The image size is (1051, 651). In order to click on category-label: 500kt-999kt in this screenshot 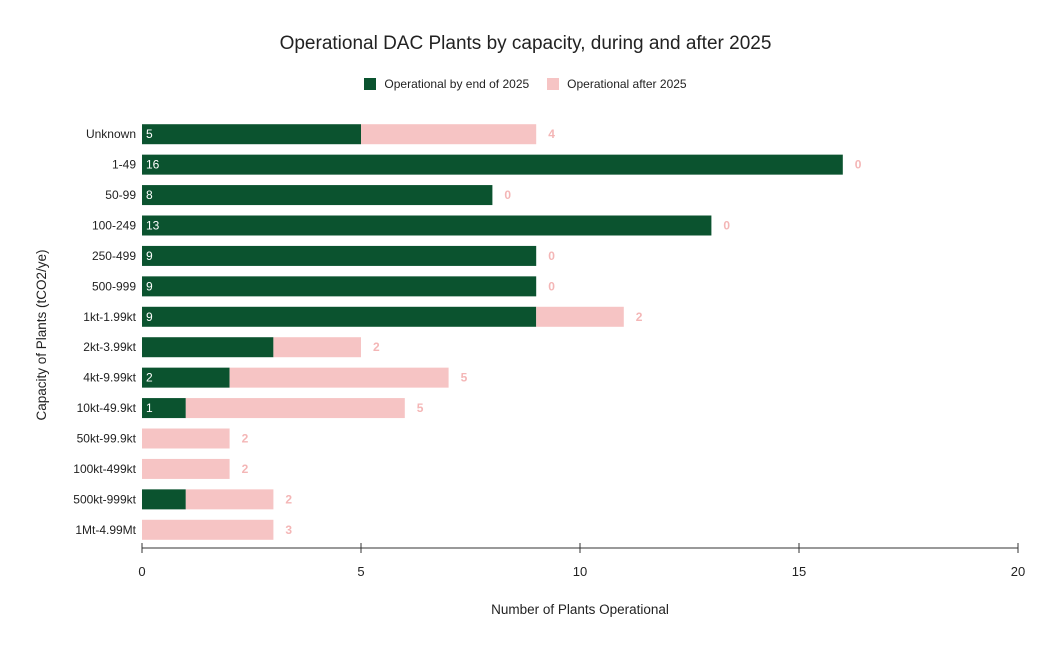, I will do `click(104, 499)`.